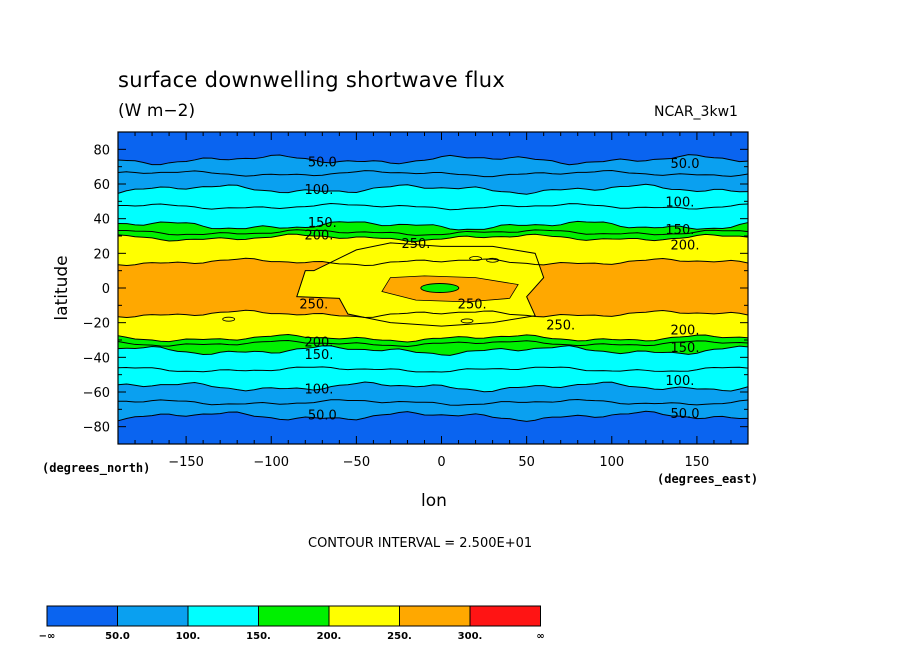  I want to click on colorbar-label-7: ∞, so click(540, 636).